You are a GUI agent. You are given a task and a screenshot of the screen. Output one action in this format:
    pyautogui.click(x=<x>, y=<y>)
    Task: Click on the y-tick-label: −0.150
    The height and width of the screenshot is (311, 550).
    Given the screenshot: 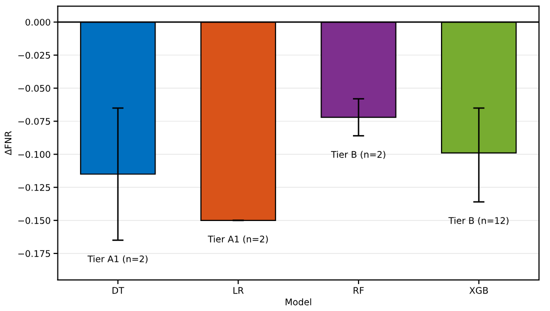 What is the action you would take?
    pyautogui.click(x=34, y=220)
    